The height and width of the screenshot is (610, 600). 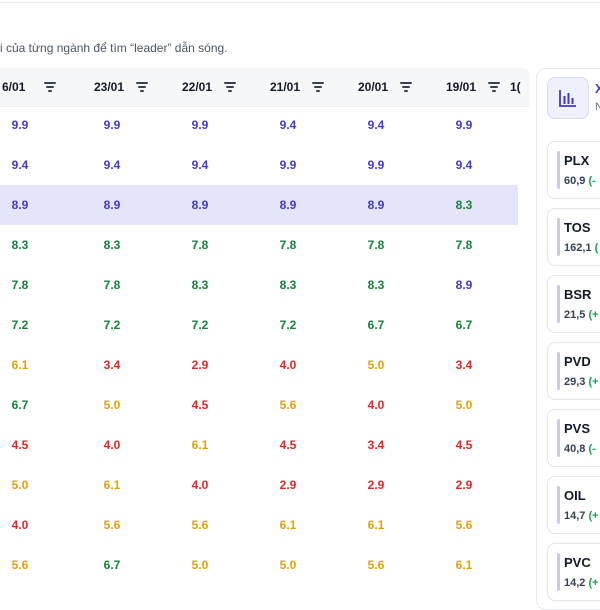 I want to click on table-row: 6.1 3.4 2.9 4.0 5.0 3.4, so click(x=259, y=365).